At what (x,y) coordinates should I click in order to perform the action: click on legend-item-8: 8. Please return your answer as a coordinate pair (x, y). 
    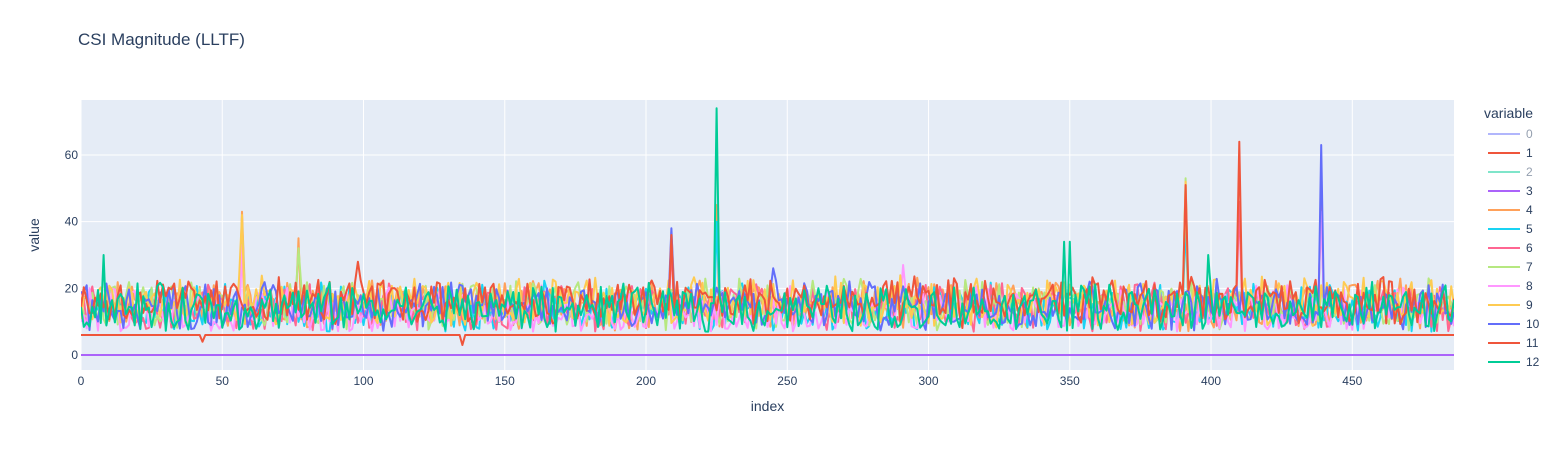
    Looking at the image, I should click on (1519, 285).